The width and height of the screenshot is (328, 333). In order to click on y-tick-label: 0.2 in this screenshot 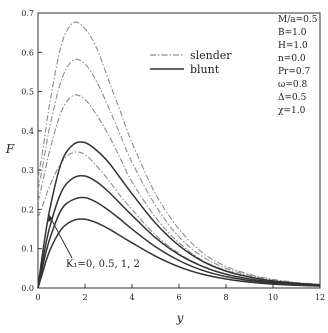, I will do `click(27, 209)`.